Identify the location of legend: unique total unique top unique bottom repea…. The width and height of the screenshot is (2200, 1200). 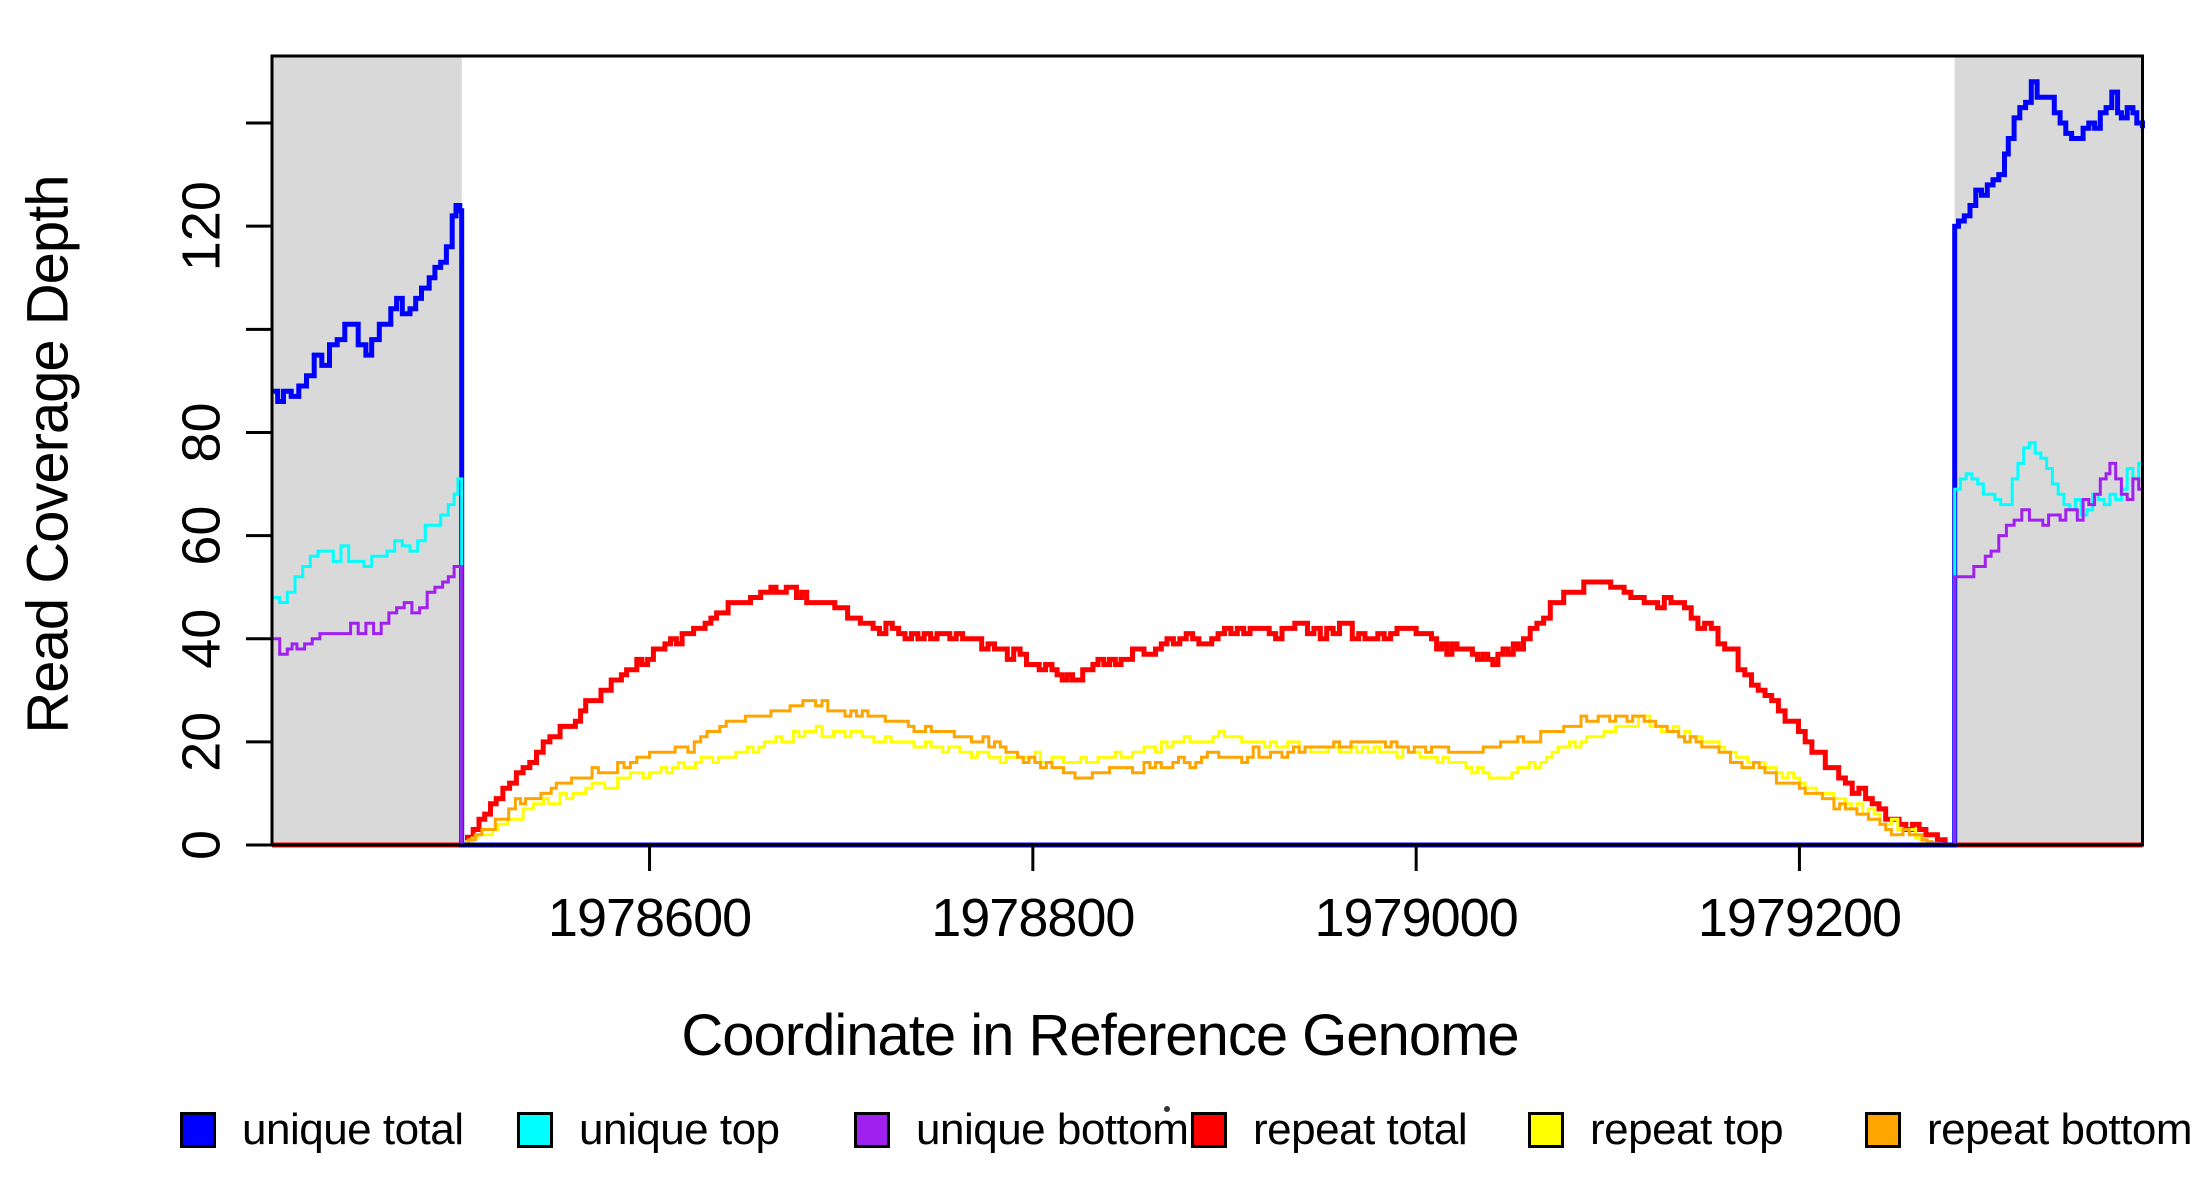
(1190, 1130).